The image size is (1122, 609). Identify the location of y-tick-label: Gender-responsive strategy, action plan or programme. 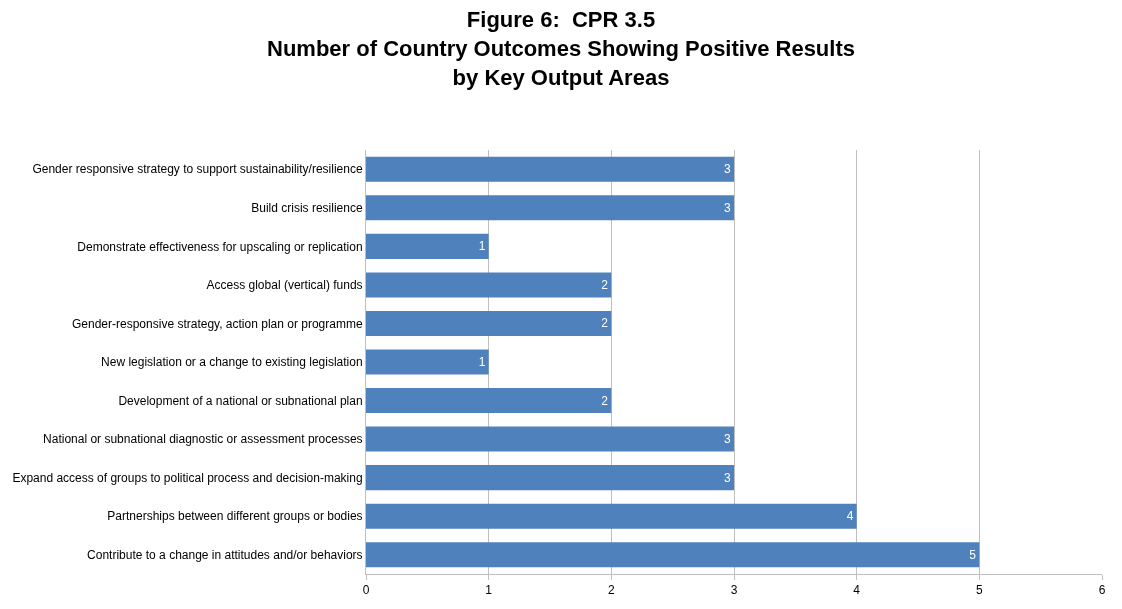
(217, 323).